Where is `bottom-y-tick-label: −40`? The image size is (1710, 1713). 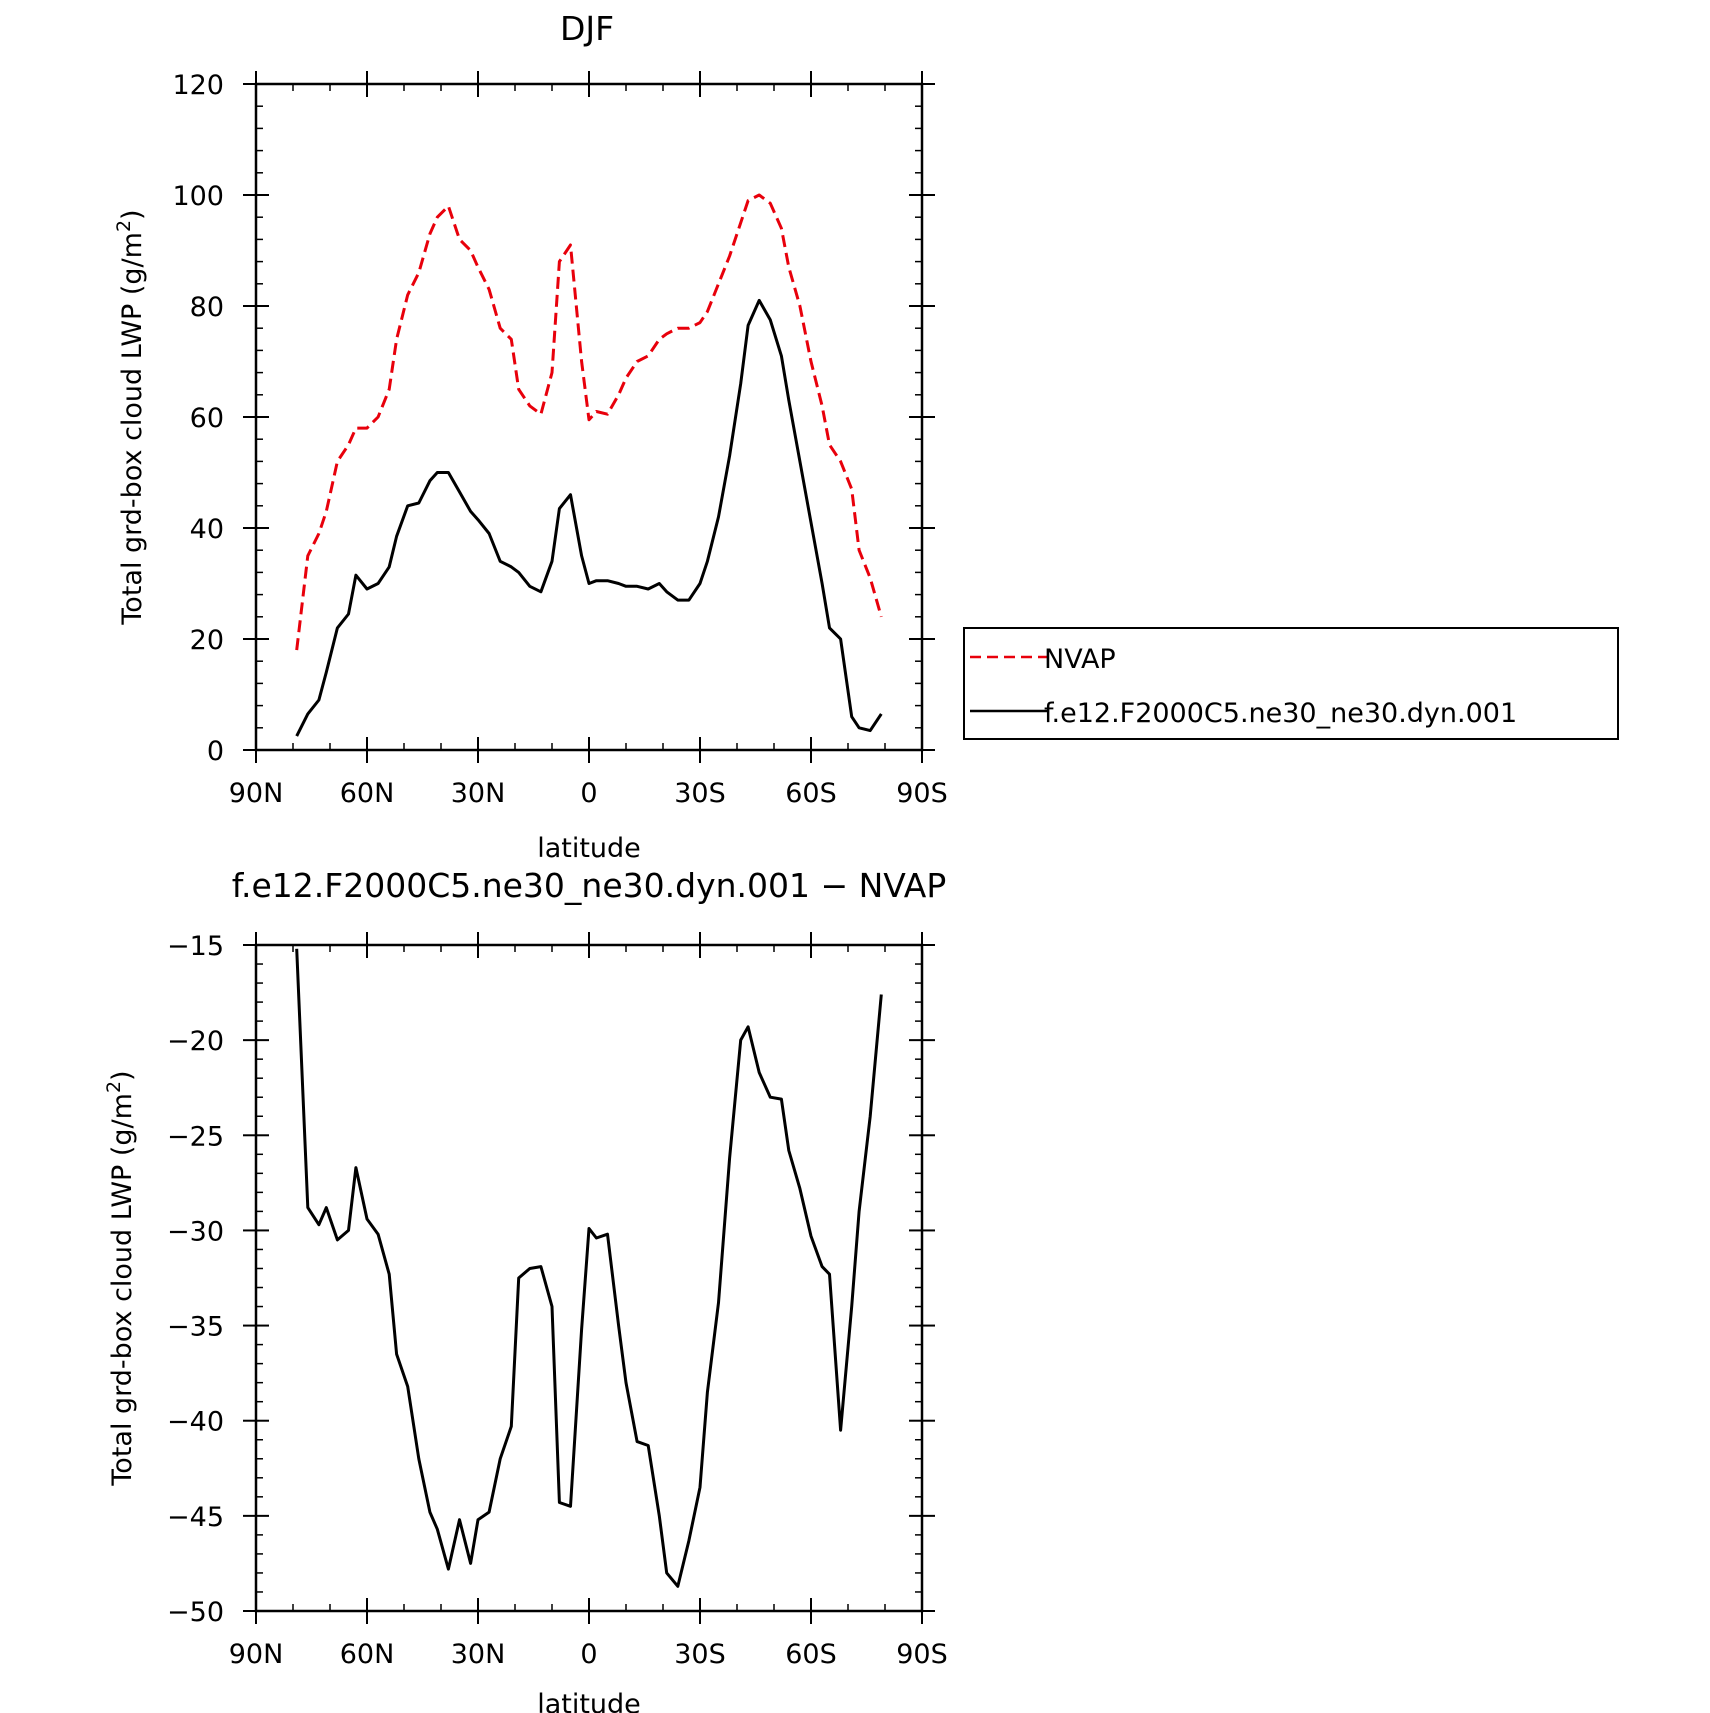 bottom-y-tick-label: −40 is located at coordinates (195, 1422).